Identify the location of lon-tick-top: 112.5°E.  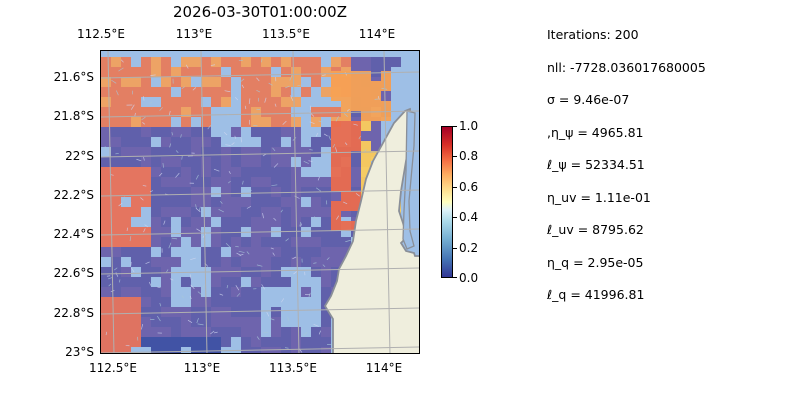
(101, 34).